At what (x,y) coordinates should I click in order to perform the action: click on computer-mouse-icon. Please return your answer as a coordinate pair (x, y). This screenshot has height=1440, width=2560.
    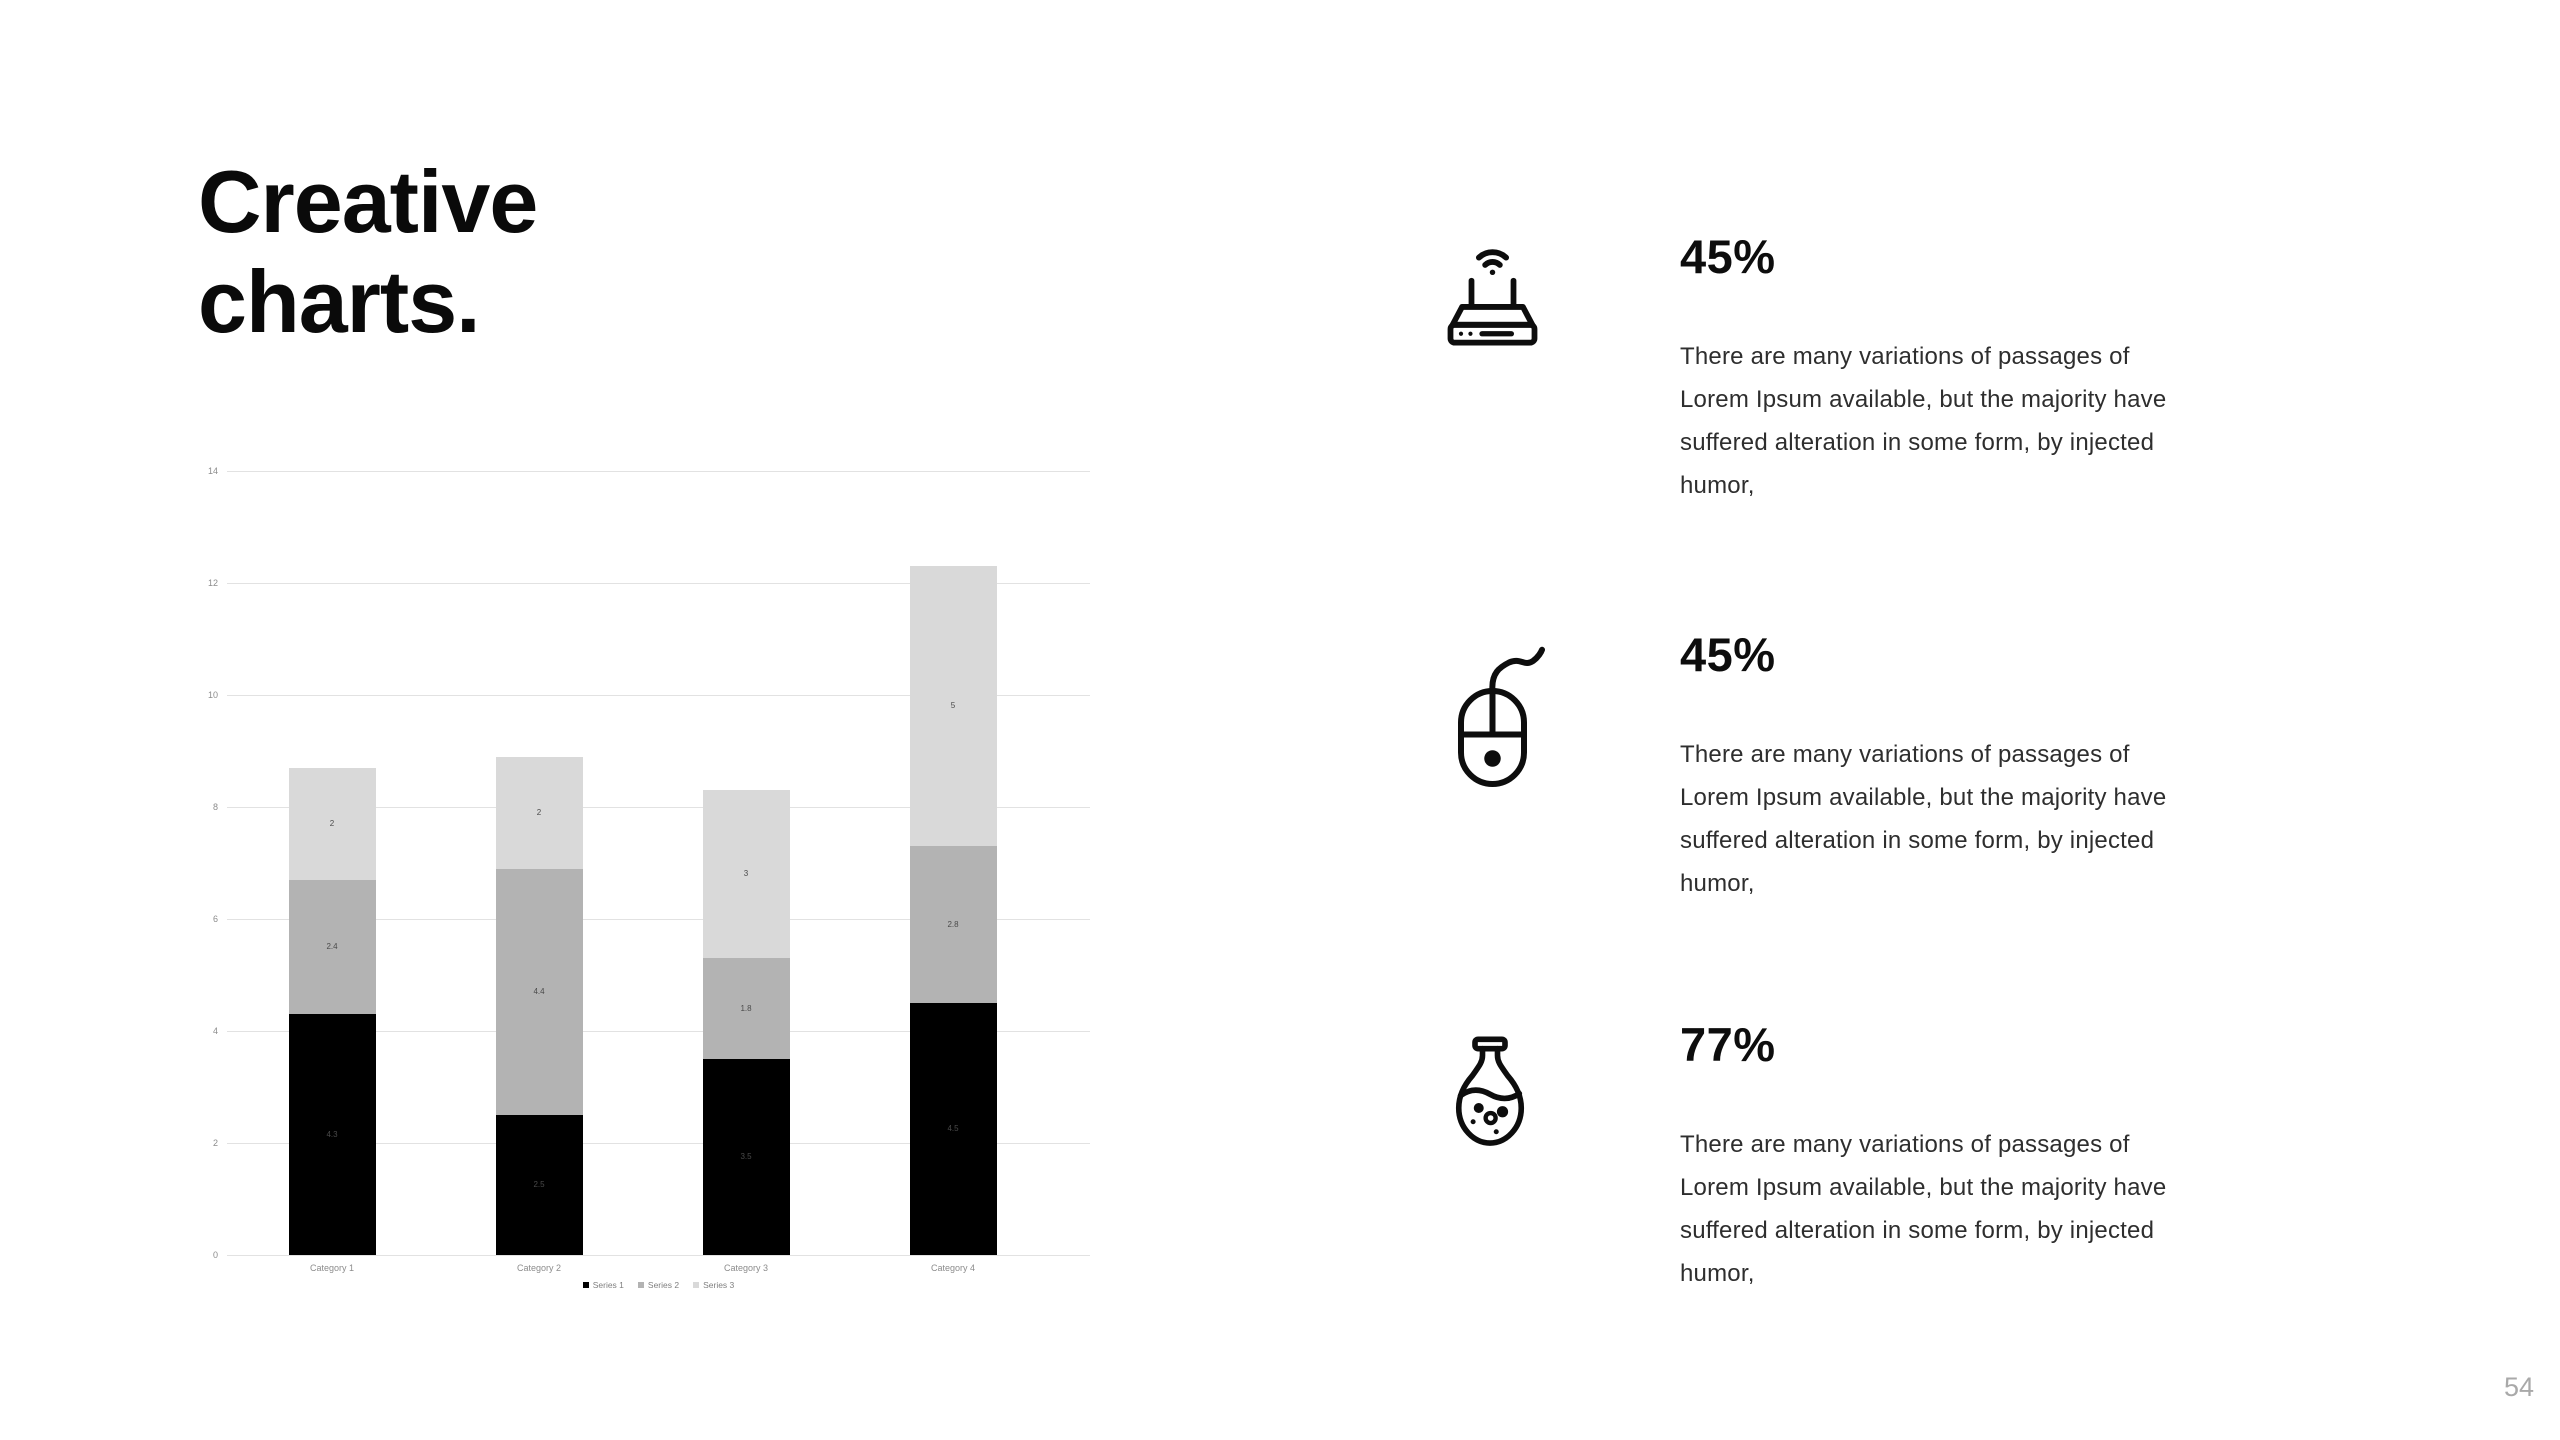
    Looking at the image, I should click on (1495, 718).